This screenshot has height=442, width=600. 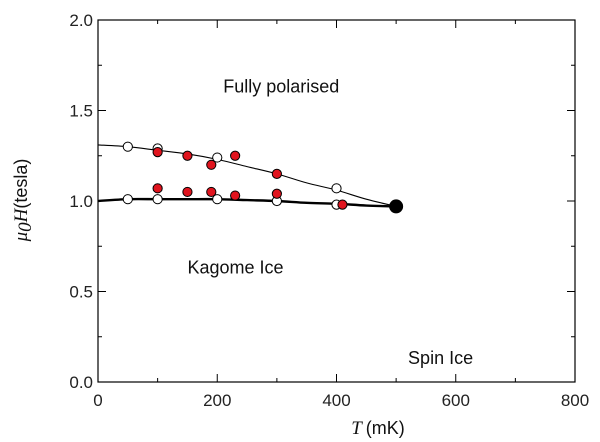 I want to click on x-axis-label-unit: (mK), so click(x=385, y=428).